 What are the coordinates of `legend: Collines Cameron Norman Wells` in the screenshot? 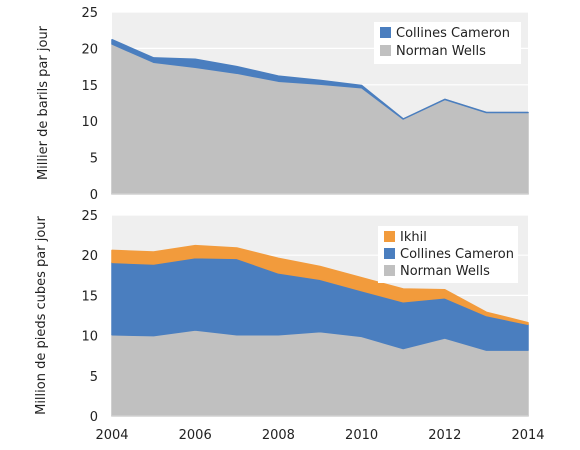 It's located at (447, 43).